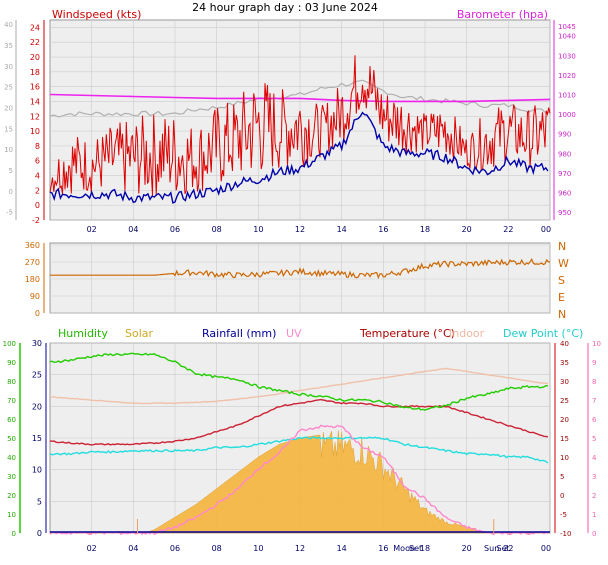 This screenshot has width=608, height=565. I want to click on grey-tick-label: 30, so click(8, 67).